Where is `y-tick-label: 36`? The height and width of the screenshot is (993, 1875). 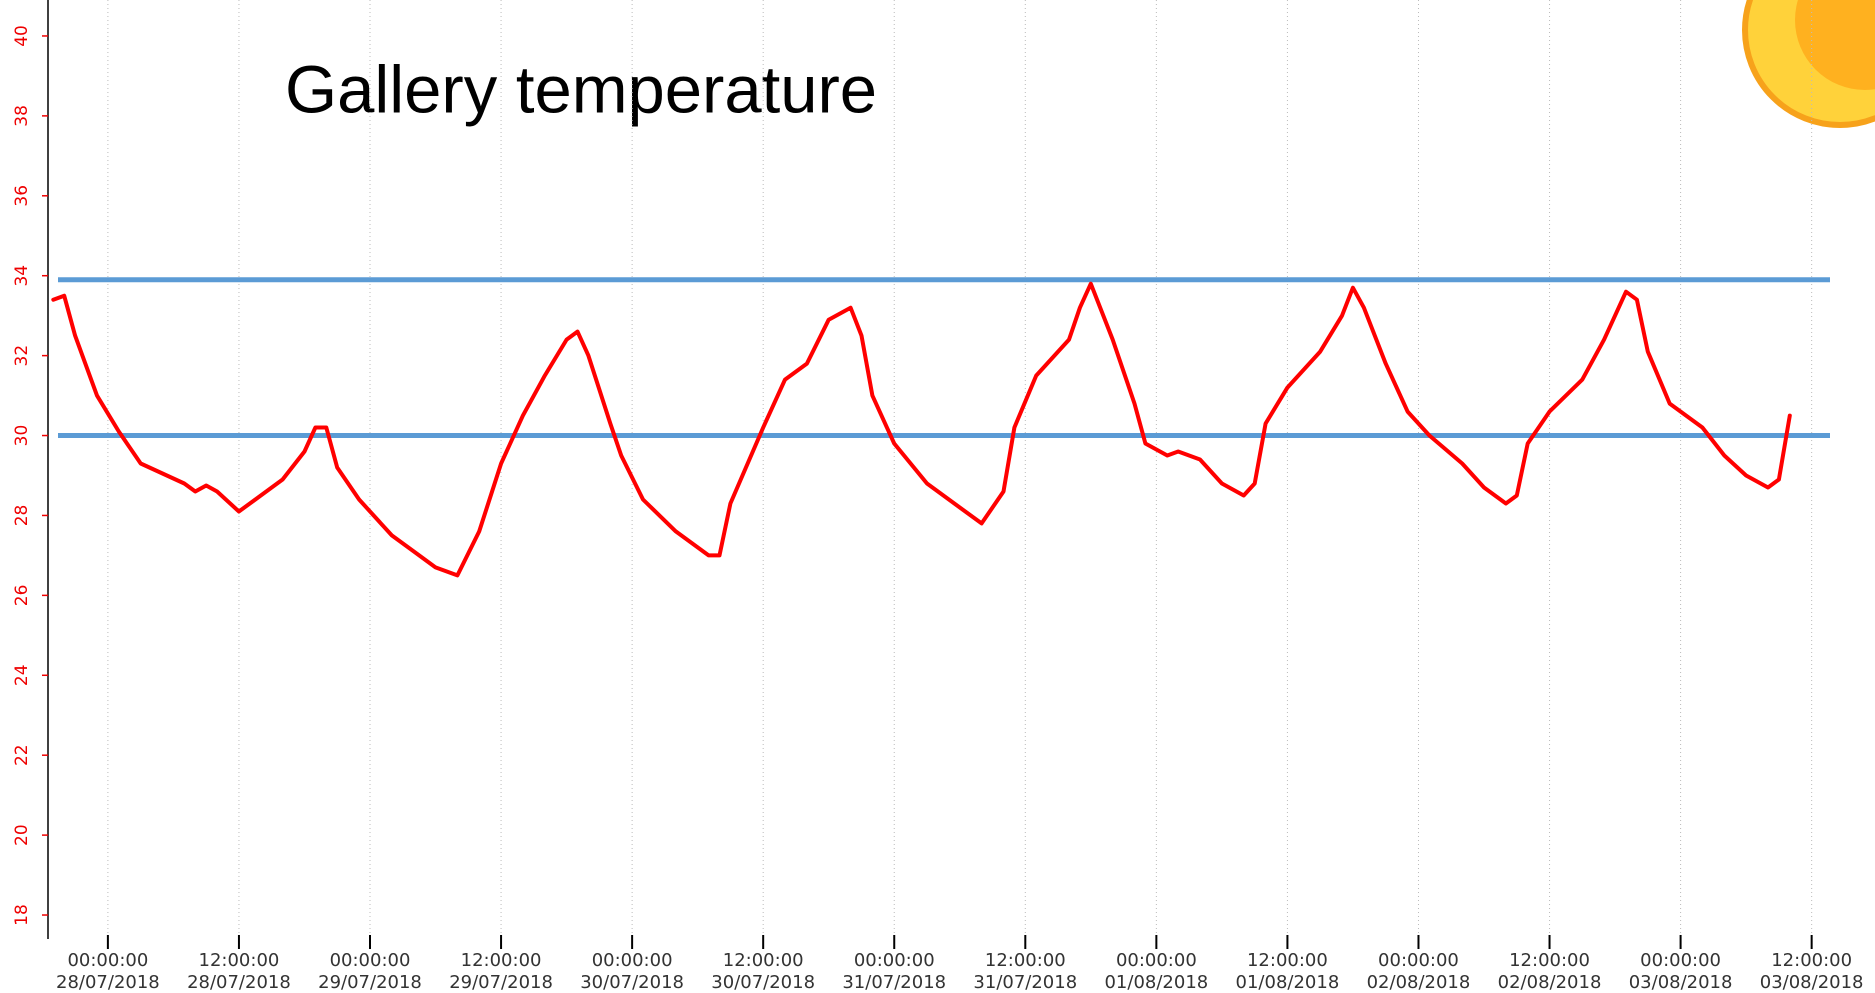 y-tick-label: 36 is located at coordinates (22, 196).